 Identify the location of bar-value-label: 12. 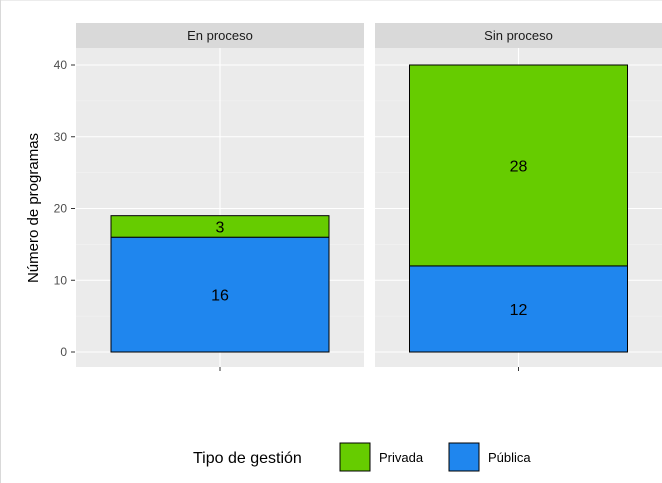
(519, 310).